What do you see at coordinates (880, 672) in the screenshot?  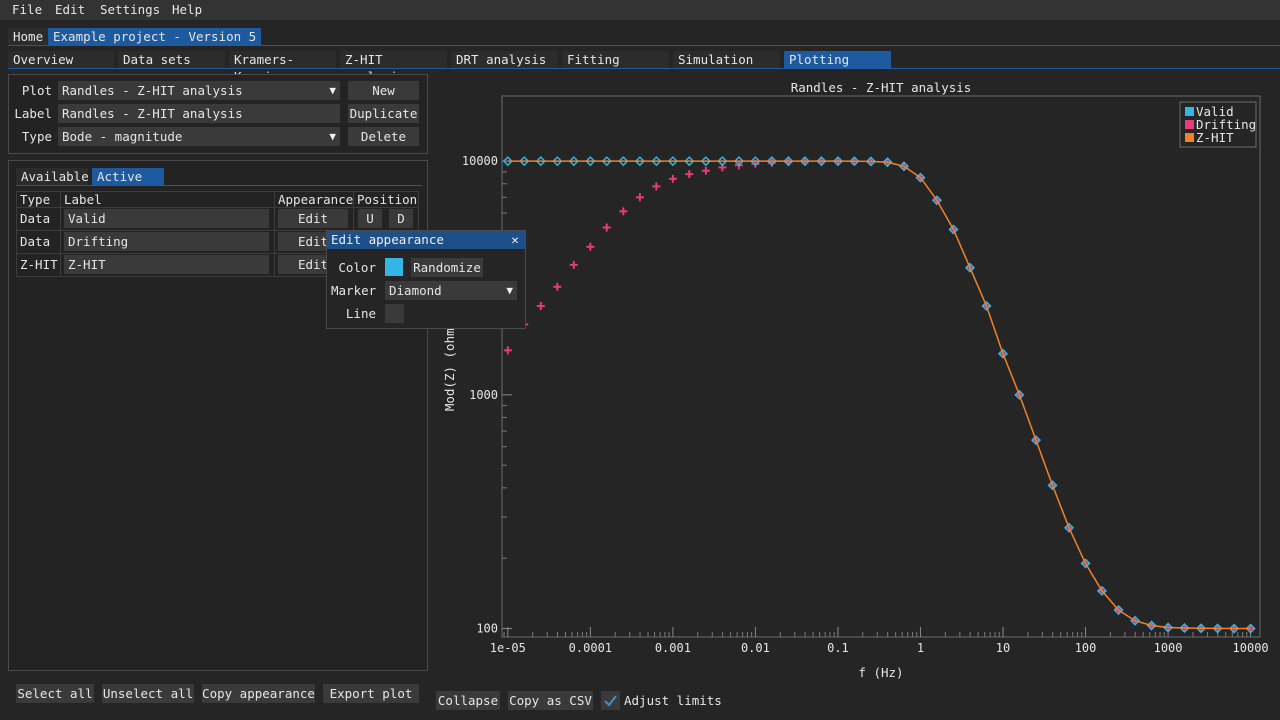 I see `x-axis-label: f (Hz)` at bounding box center [880, 672].